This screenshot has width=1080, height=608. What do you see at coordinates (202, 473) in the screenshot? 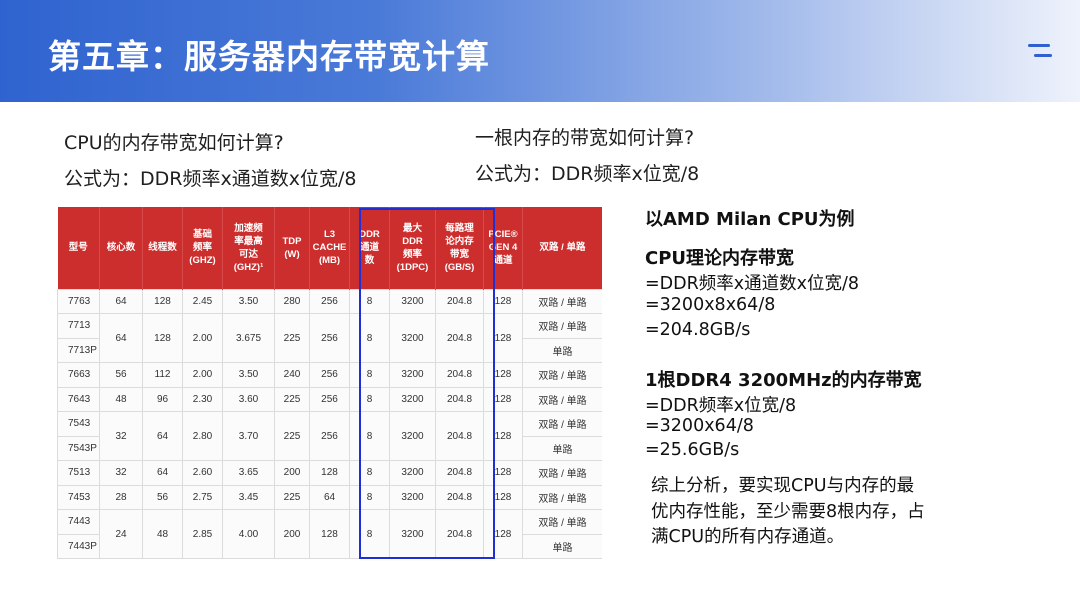
I see `cell-base-freq: 2.60` at bounding box center [202, 473].